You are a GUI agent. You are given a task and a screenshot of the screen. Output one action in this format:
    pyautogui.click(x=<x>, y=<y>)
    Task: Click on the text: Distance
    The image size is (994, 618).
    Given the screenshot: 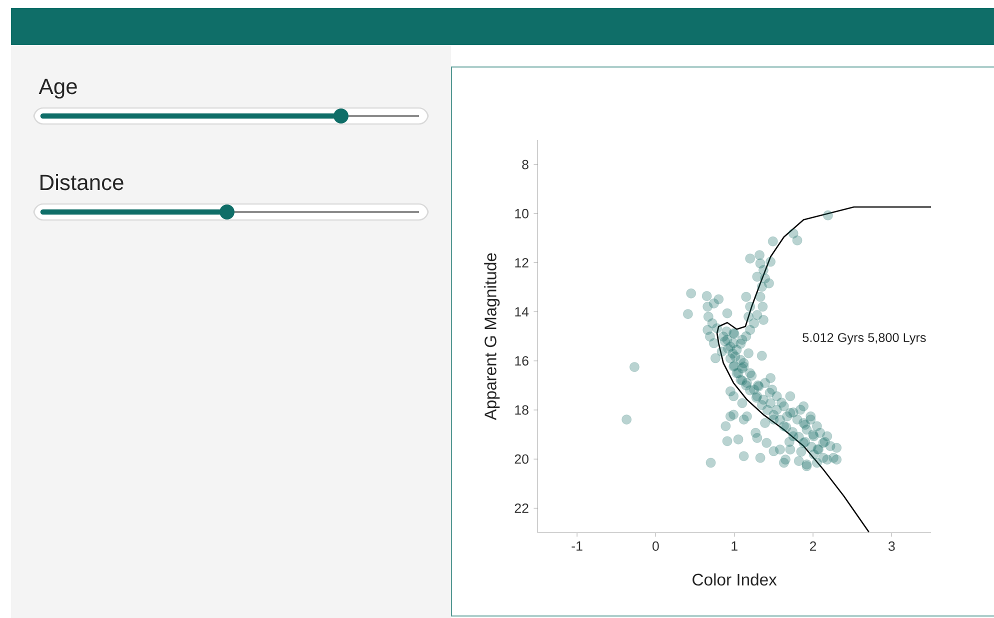 What is the action you would take?
    pyautogui.click(x=82, y=182)
    